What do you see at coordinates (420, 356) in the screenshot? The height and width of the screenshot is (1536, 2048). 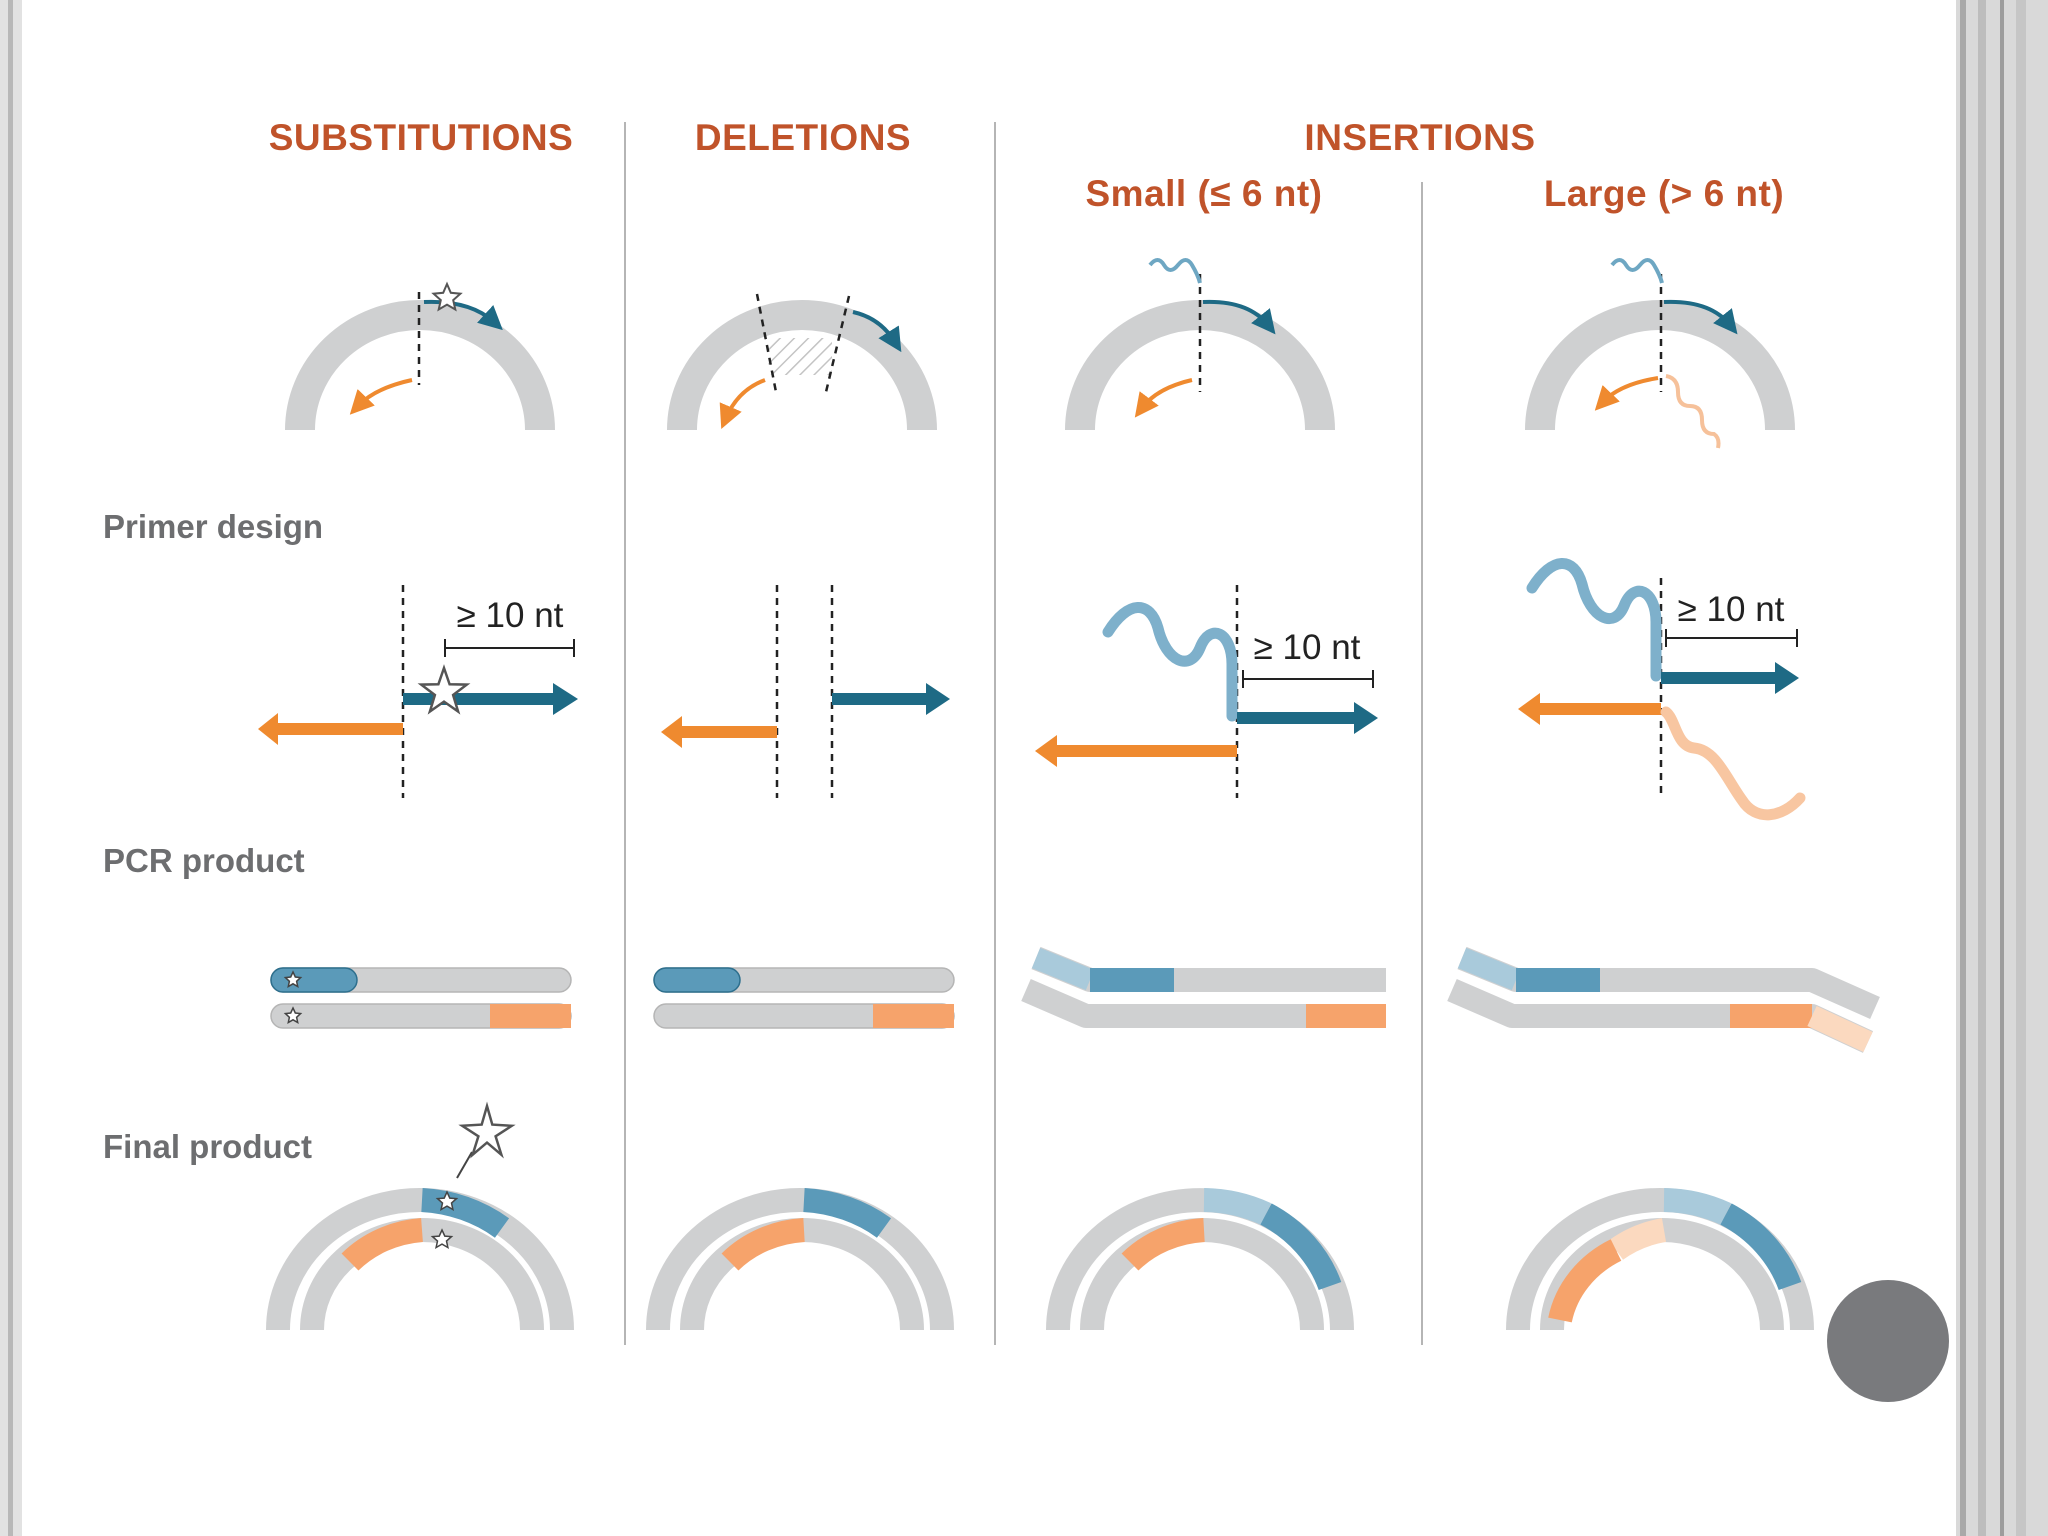 I see `template-arc-substitution` at bounding box center [420, 356].